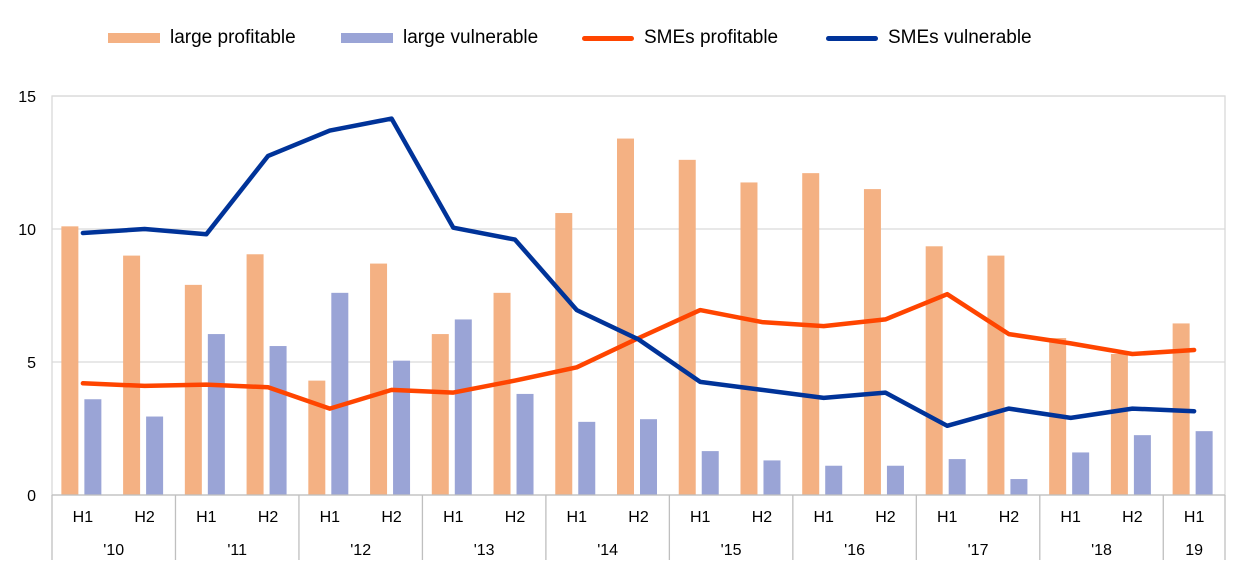 The image size is (1240, 571). I want to click on legend-swatch-smes-profitable, so click(608, 38).